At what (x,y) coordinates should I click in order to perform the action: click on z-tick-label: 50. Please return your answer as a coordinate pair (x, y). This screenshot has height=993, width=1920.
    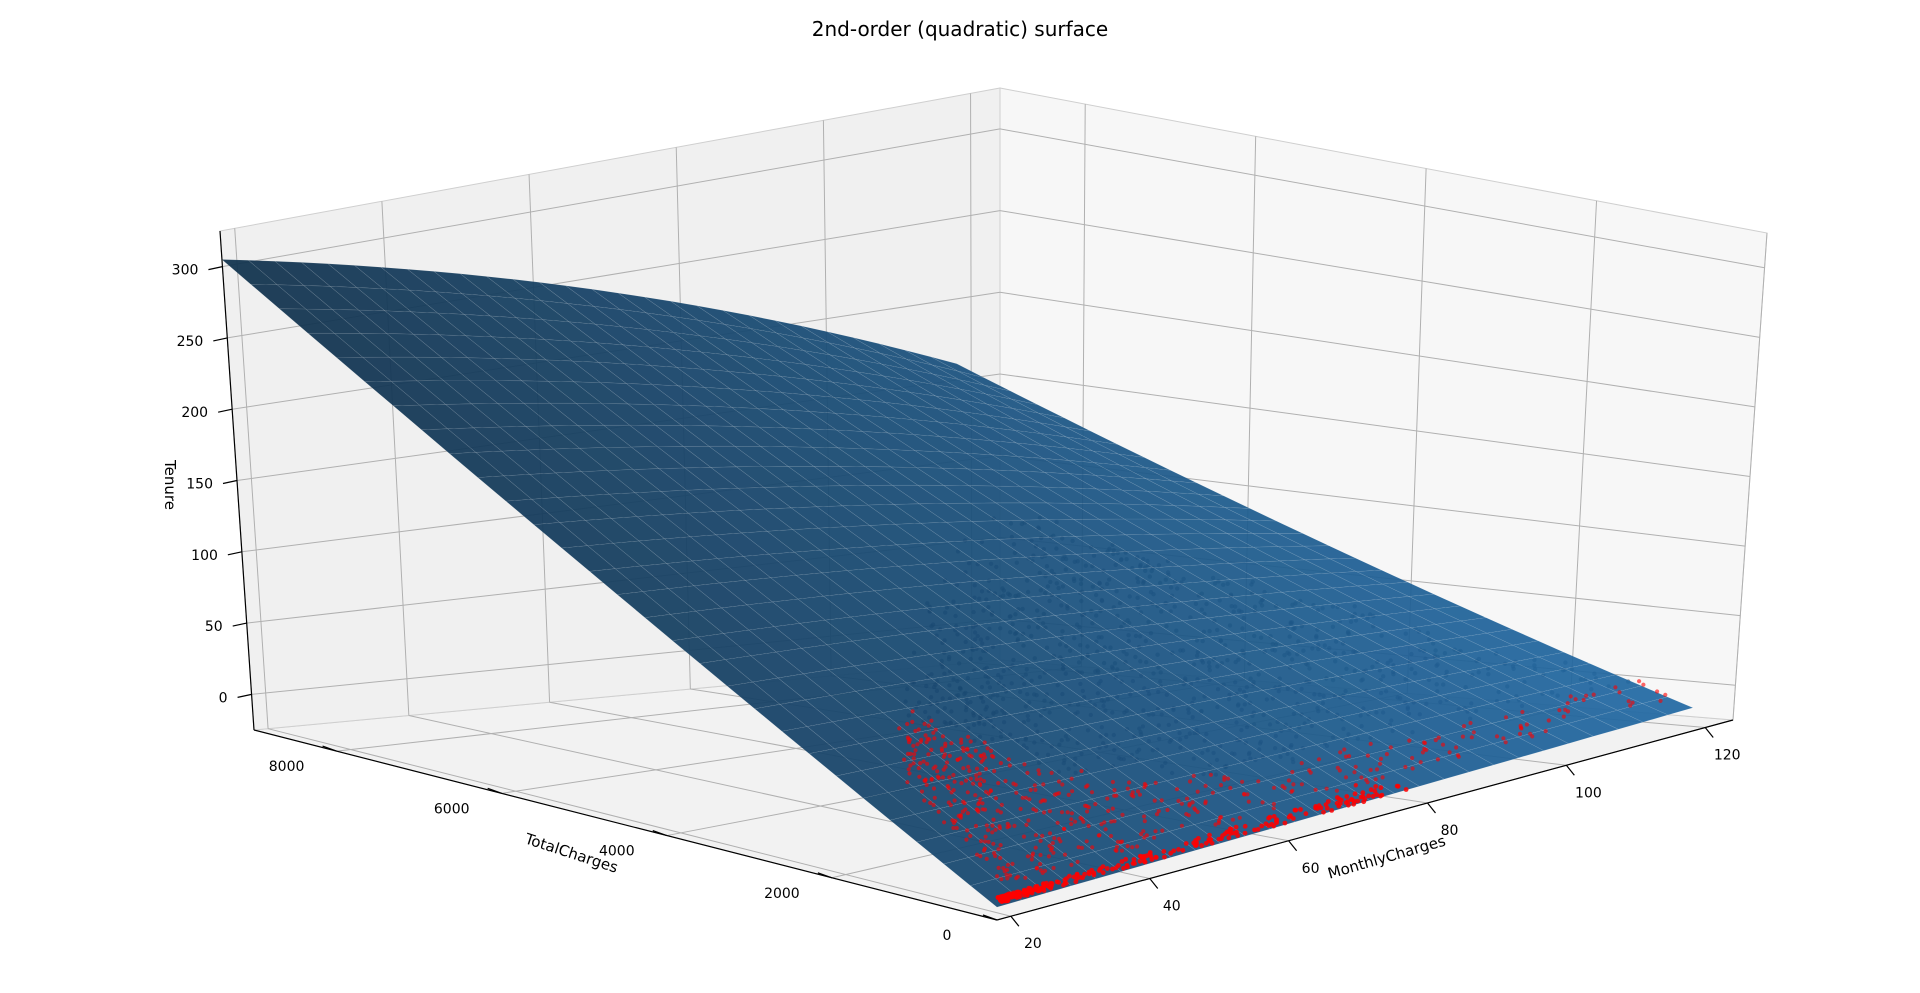
    Looking at the image, I should click on (214, 627).